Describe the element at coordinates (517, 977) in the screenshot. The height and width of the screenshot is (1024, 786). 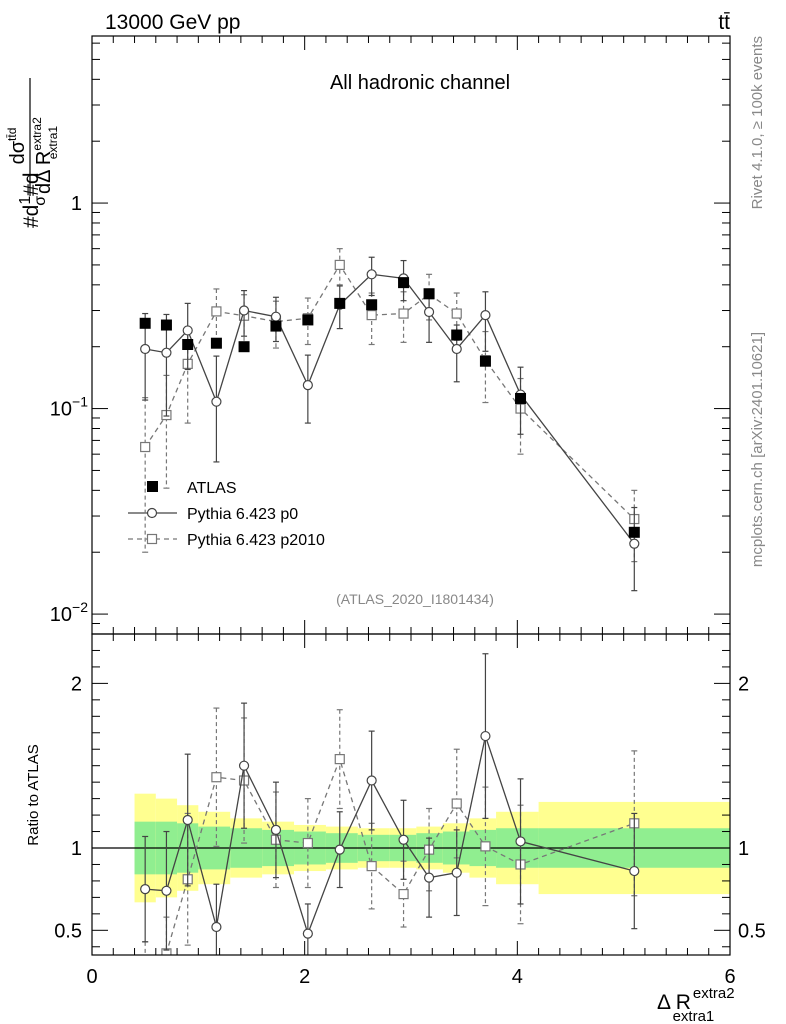
I see `x-tick-label-4: 4` at that location.